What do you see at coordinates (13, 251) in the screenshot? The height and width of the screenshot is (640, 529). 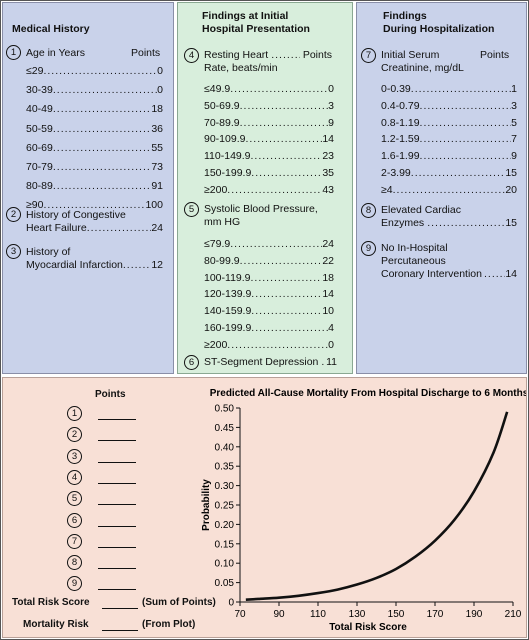 I see `item-number-3: 3` at bounding box center [13, 251].